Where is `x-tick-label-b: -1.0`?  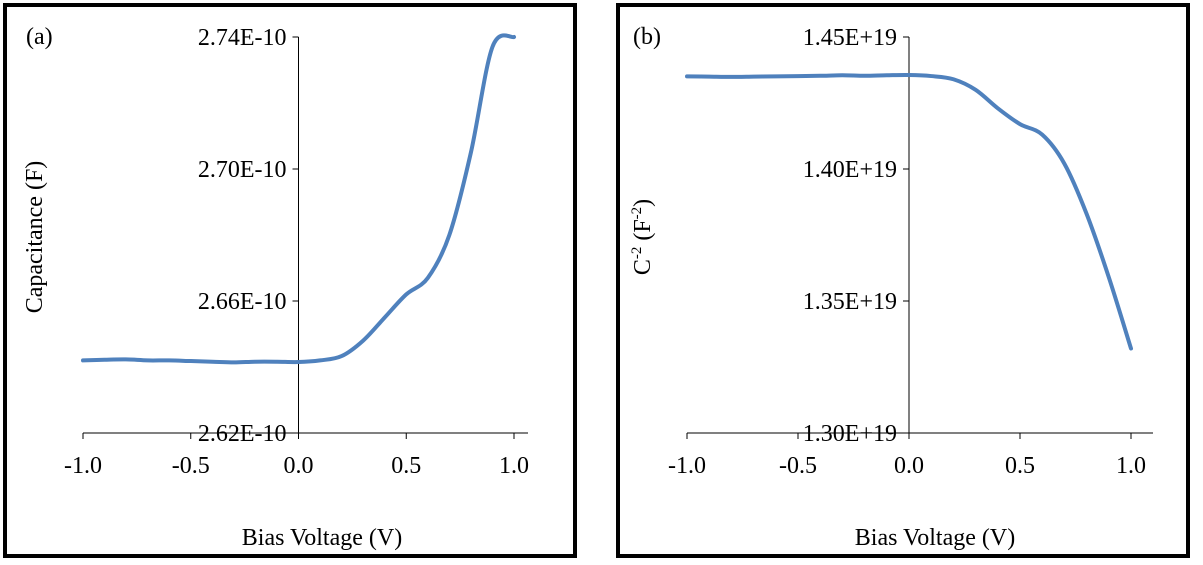
x-tick-label-b: -1.0 is located at coordinates (687, 466).